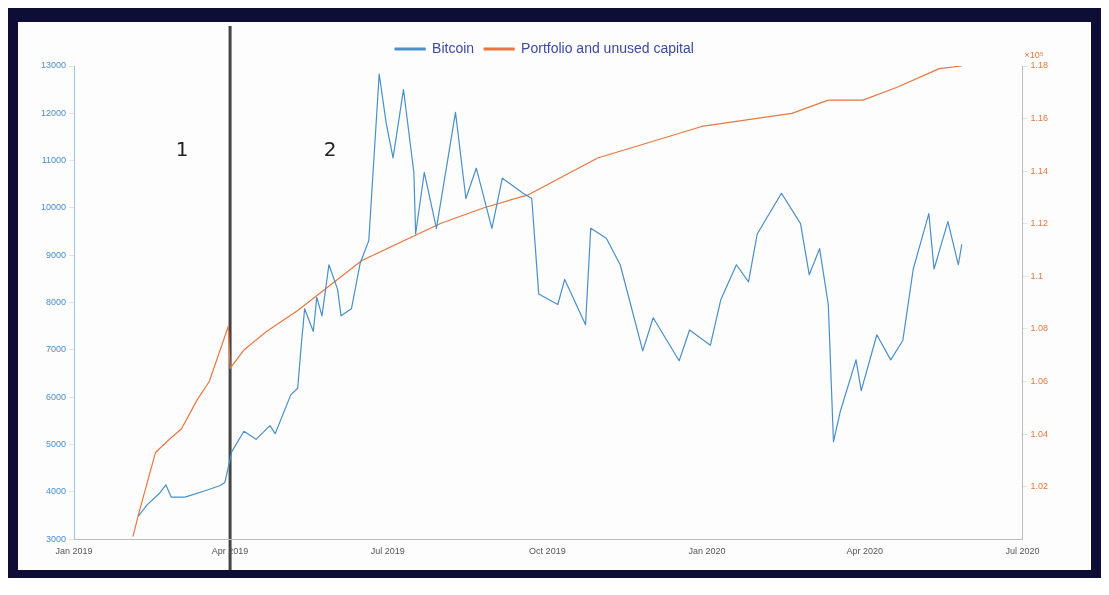  Describe the element at coordinates (56, 396) in the screenshot. I see `y-tick-label: 6000` at that location.